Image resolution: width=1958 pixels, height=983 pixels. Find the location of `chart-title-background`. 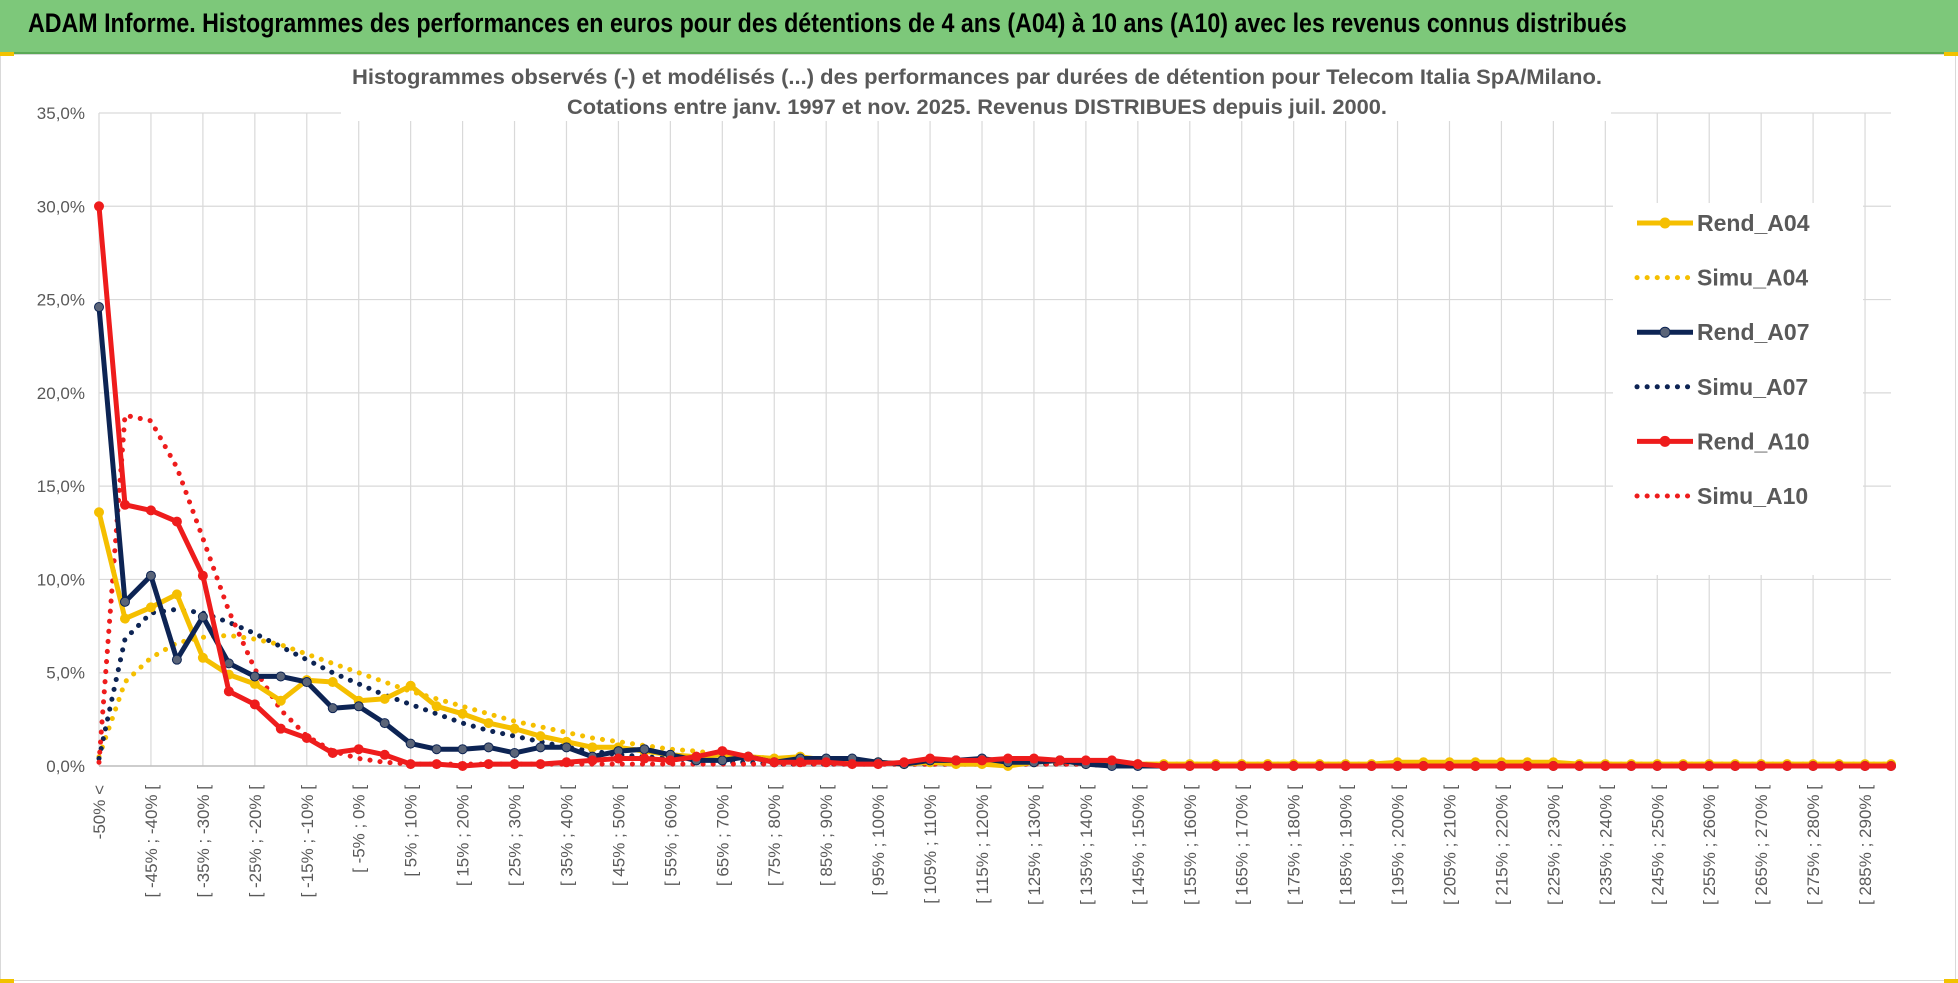

chart-title-background is located at coordinates (976, 90).